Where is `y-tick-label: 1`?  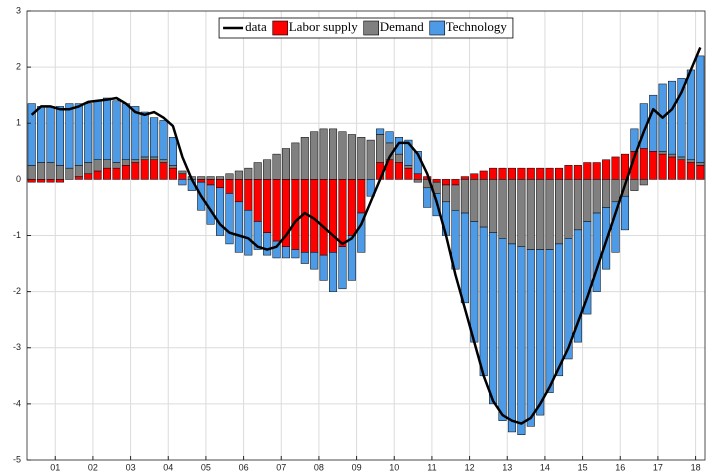
y-tick-label: 1 is located at coordinates (18, 123).